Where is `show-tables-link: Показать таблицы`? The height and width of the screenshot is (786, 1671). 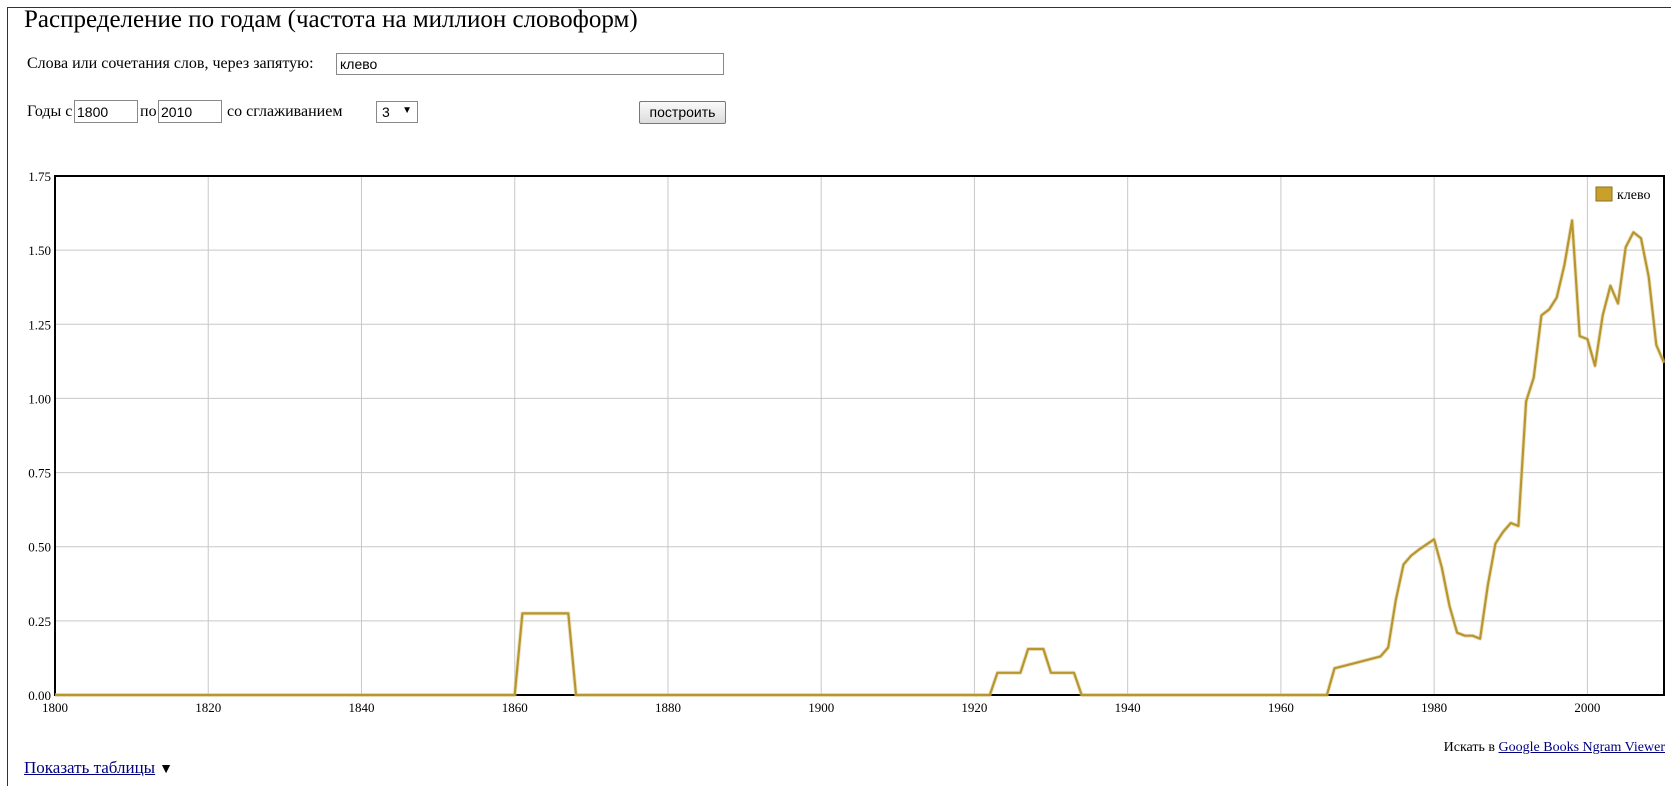
show-tables-link: Показать таблицы is located at coordinates (90, 767).